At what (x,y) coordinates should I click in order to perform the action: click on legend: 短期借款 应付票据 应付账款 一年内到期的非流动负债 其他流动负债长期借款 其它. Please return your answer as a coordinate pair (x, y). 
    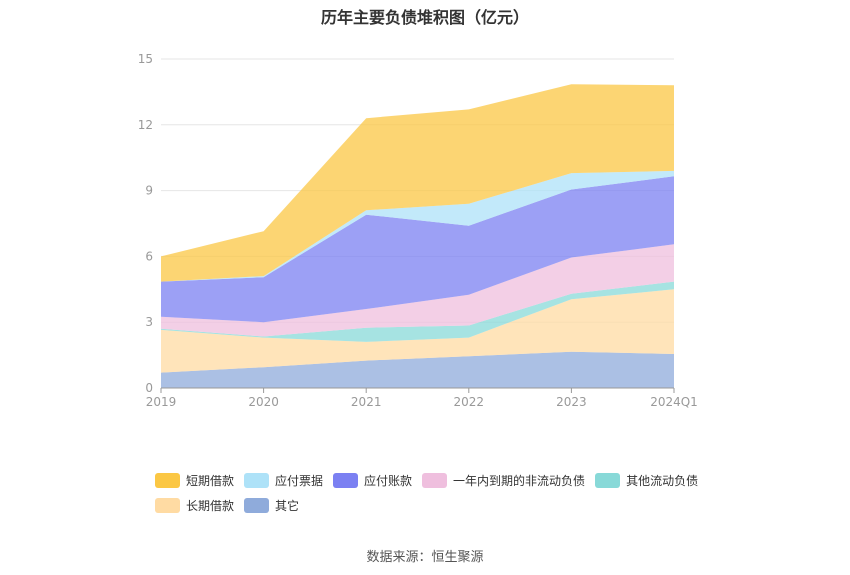
    Looking at the image, I should click on (455, 497).